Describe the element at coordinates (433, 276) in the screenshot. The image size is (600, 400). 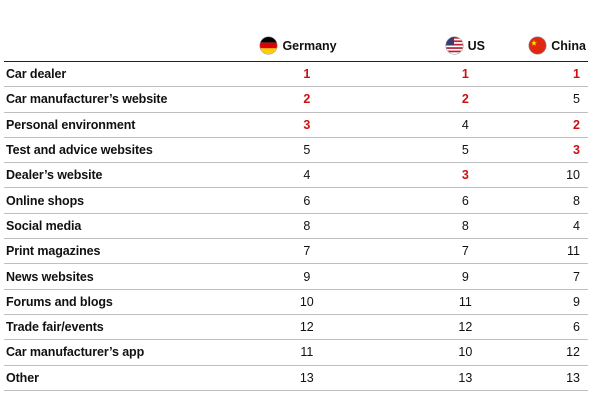
I see `rank-cell-us: 9` at that location.